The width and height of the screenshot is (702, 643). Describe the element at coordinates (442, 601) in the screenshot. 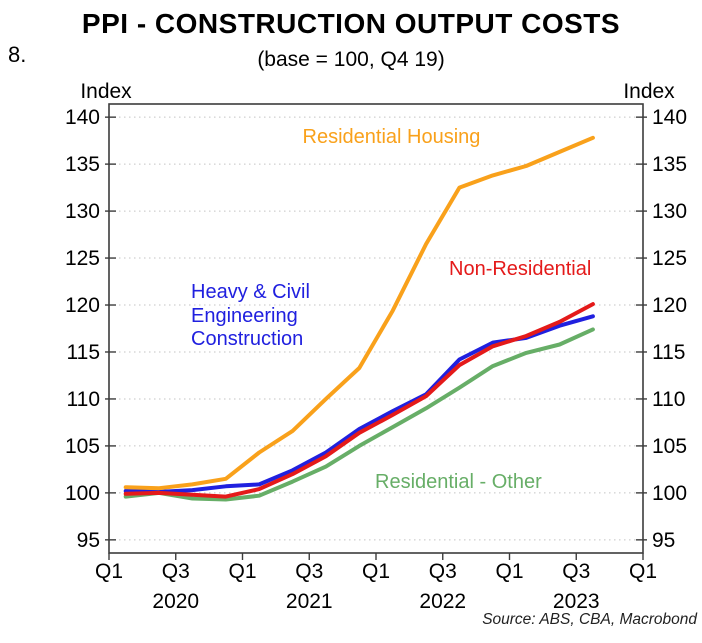

I see `svg-text: 2022` at that location.